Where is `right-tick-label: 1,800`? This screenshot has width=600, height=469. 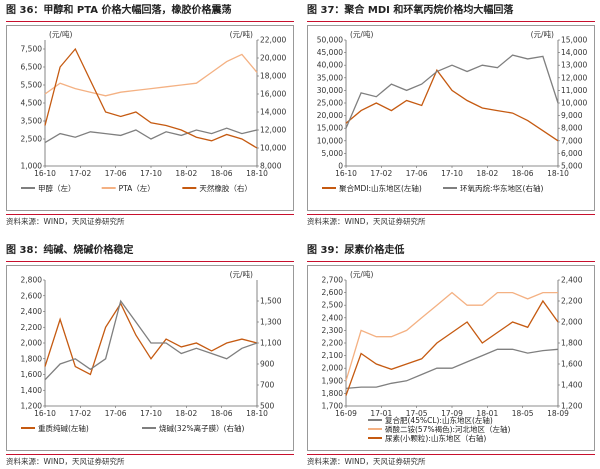 right-tick-label: 1,800 is located at coordinates (572, 343).